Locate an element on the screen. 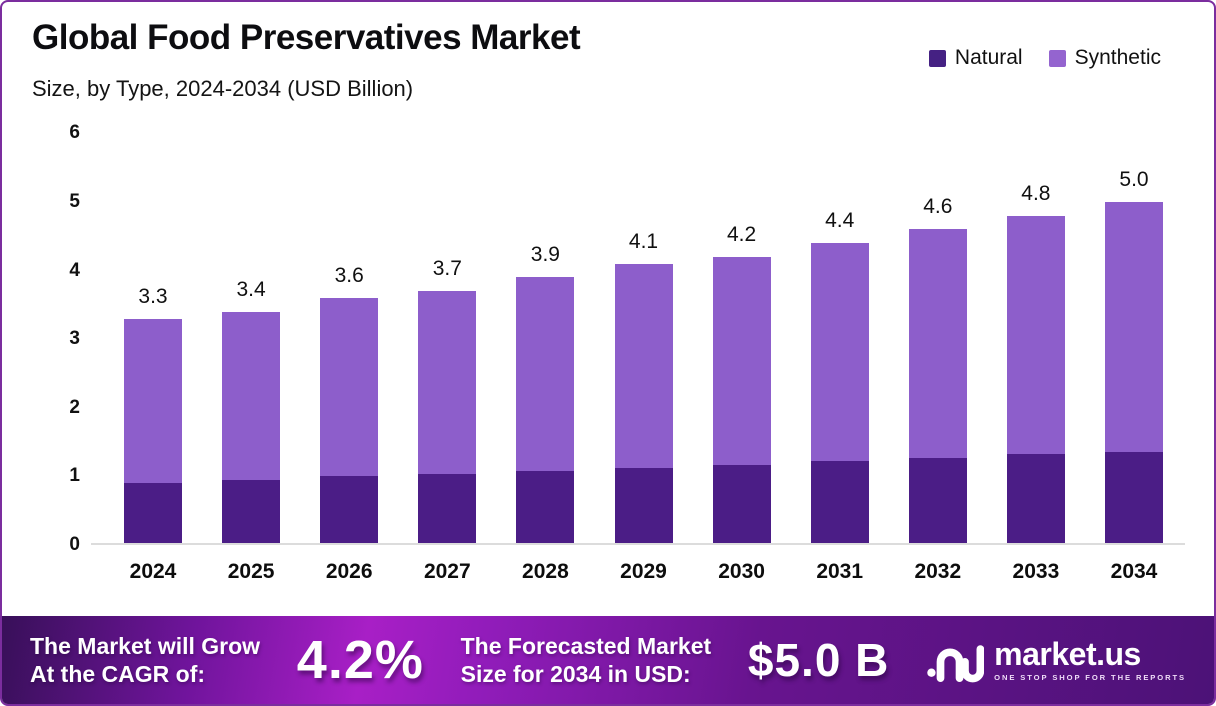 The image size is (1216, 706). cagr-value: 4.2% is located at coordinates (360, 660).